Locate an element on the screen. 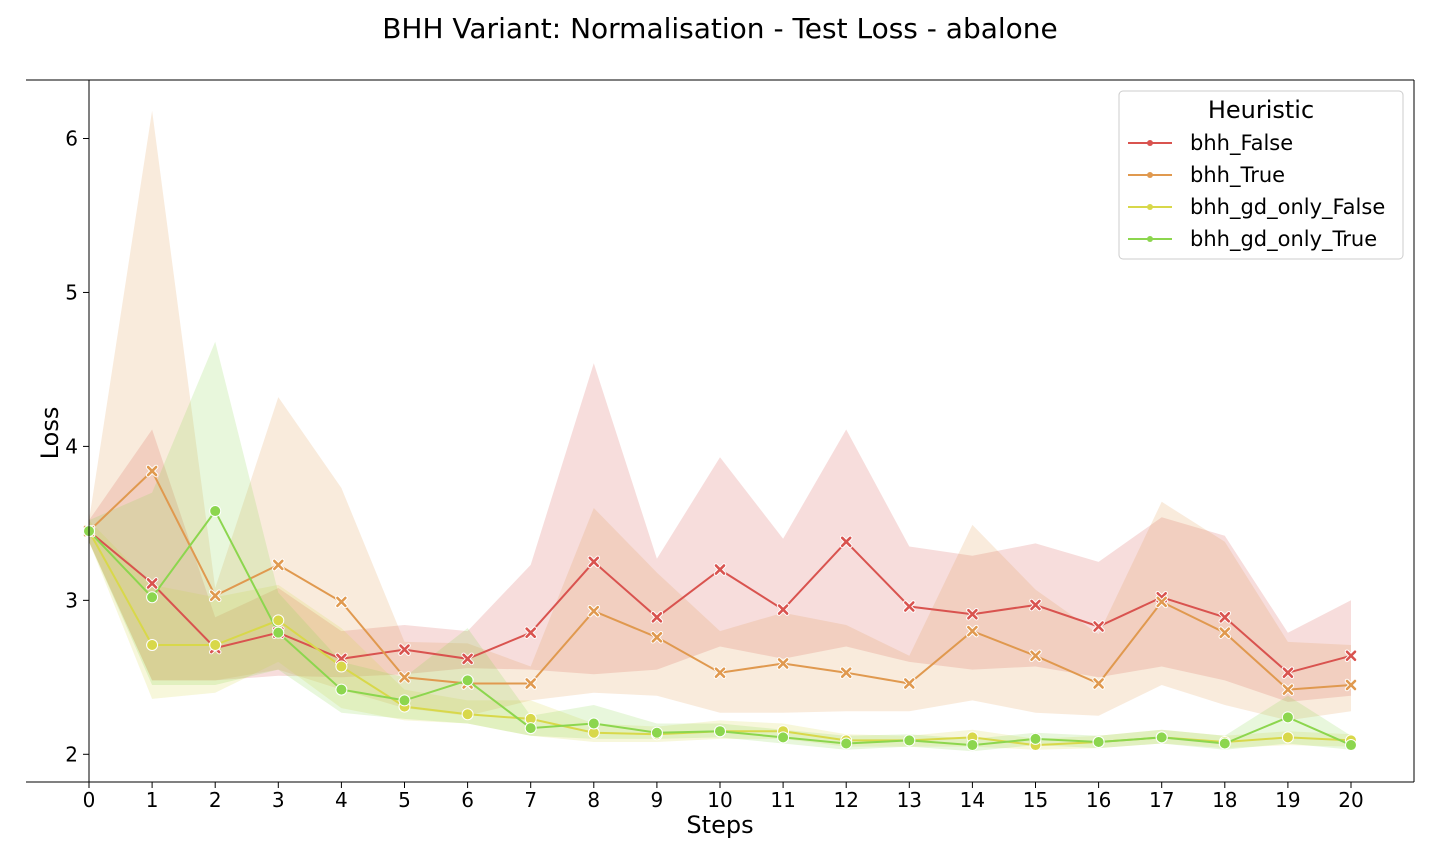 The image size is (1440, 864). x-tick-label: 14 is located at coordinates (972, 800).